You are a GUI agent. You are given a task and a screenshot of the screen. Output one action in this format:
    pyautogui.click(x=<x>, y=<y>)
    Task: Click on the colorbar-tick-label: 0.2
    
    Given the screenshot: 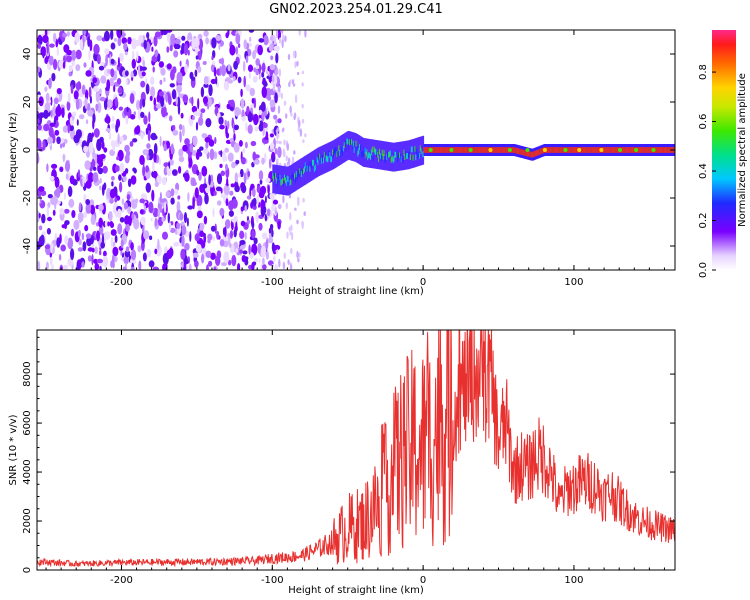 What is the action you would take?
    pyautogui.click(x=703, y=221)
    